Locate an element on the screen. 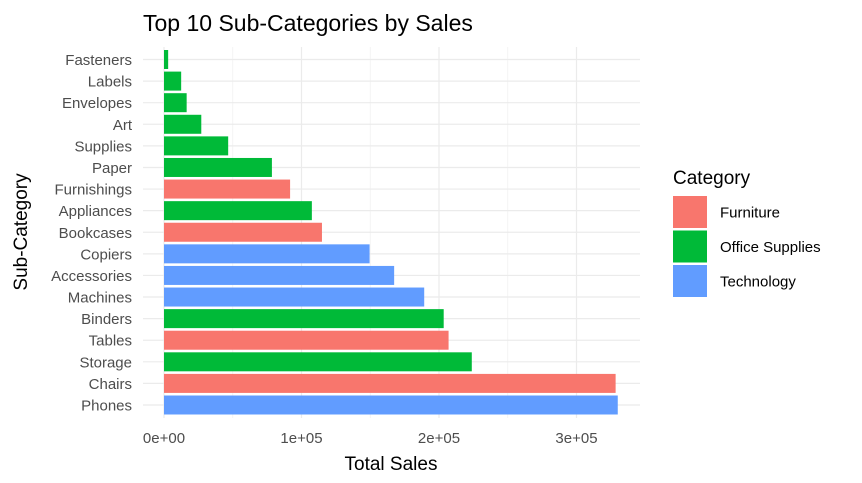 The width and height of the screenshot is (862, 483). x-tick-label: 3e+05 is located at coordinates (576, 438).